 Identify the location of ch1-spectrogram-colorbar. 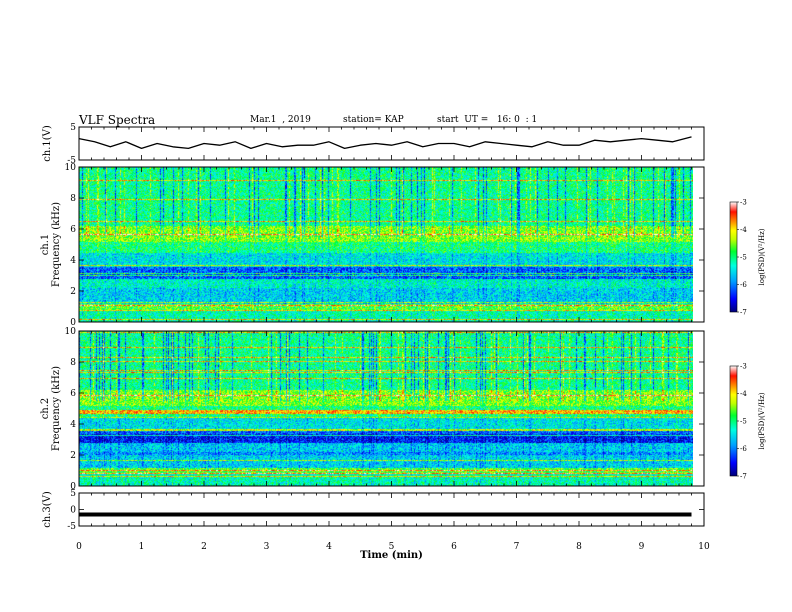
(733, 257).